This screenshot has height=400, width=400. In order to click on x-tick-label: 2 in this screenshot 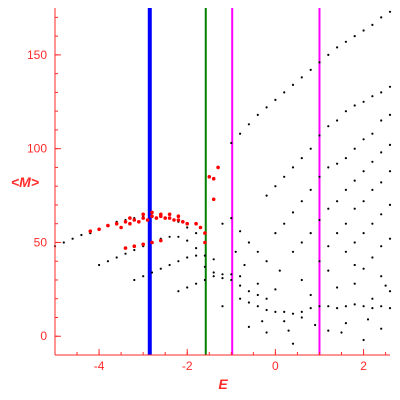, I will do `click(363, 366)`.